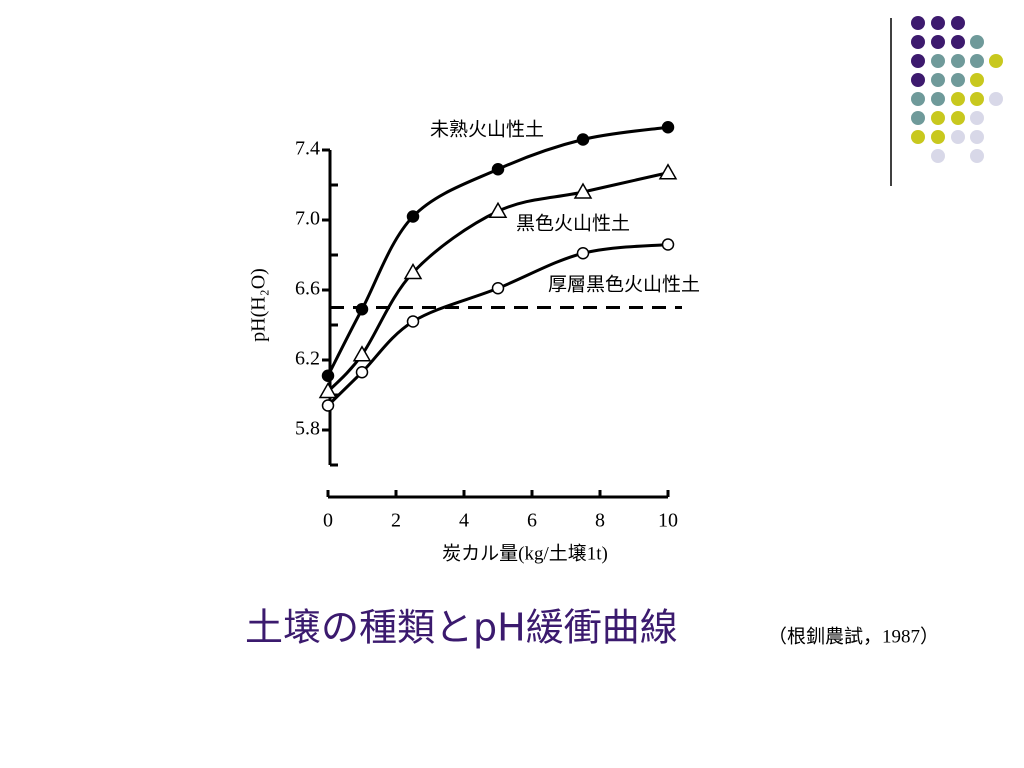 The height and width of the screenshot is (768, 1024). I want to click on y-axis-label: pH(H₂O), so click(259, 305).